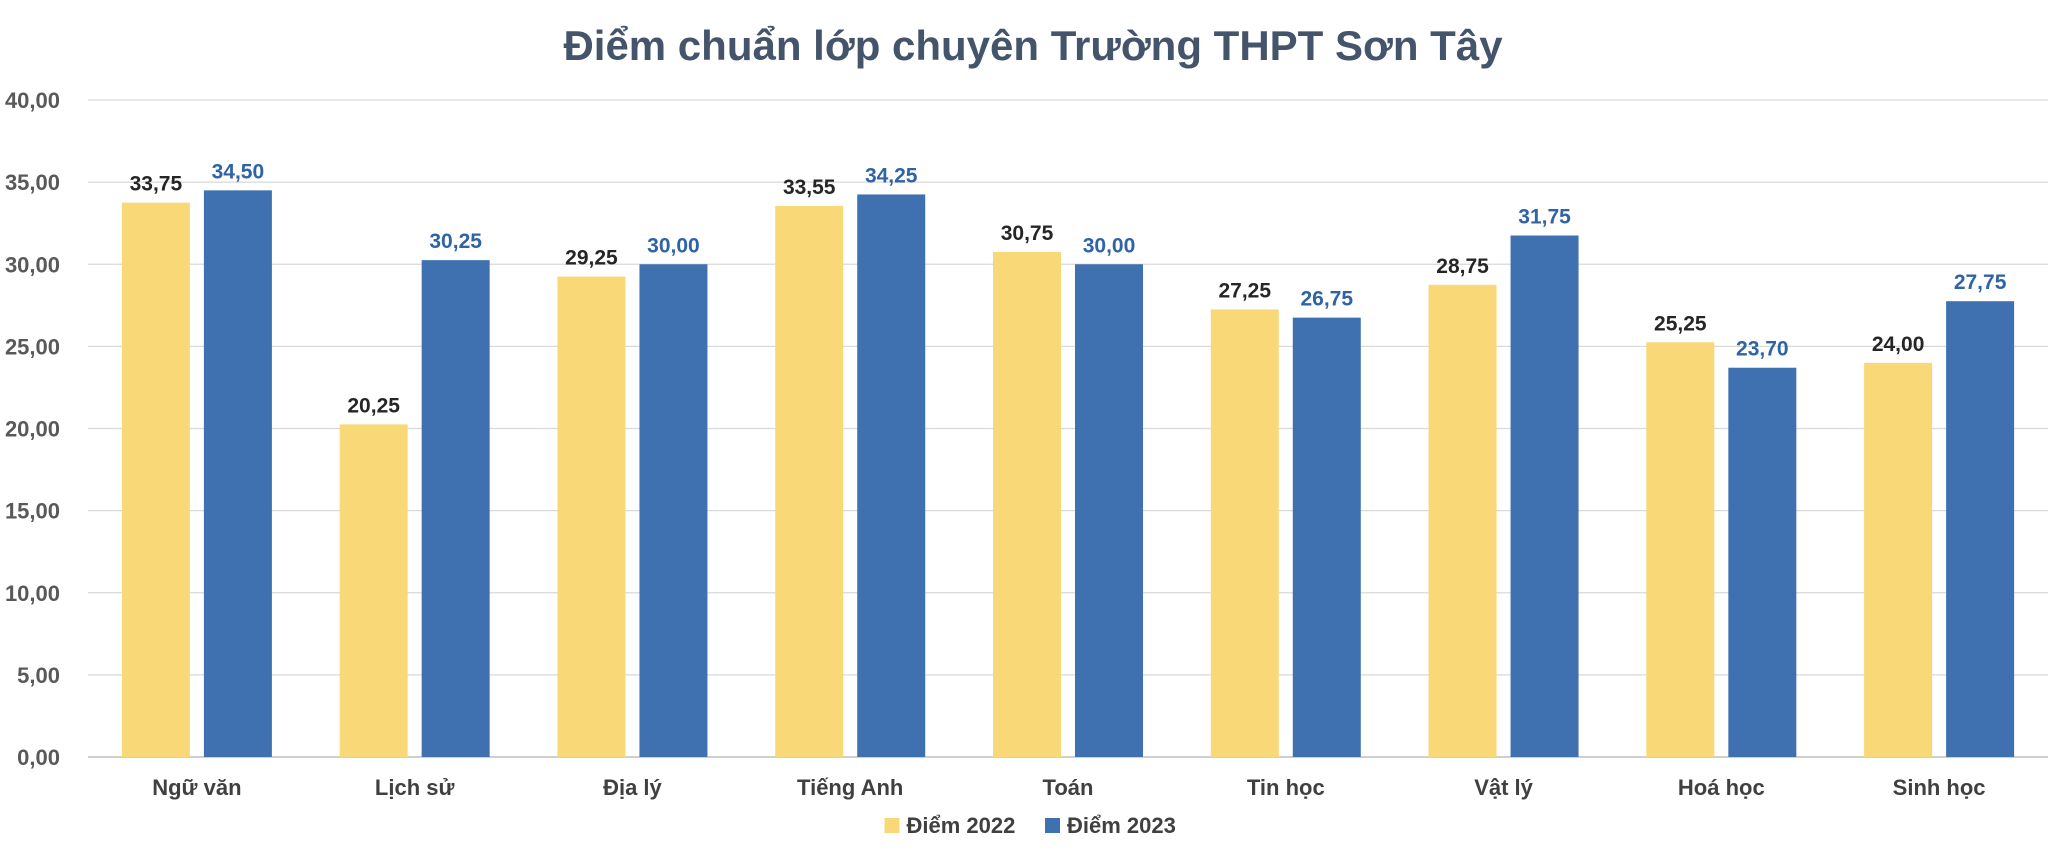  Describe the element at coordinates (1939, 787) in the screenshot. I see `x-tick-label: Sinh học` at that location.